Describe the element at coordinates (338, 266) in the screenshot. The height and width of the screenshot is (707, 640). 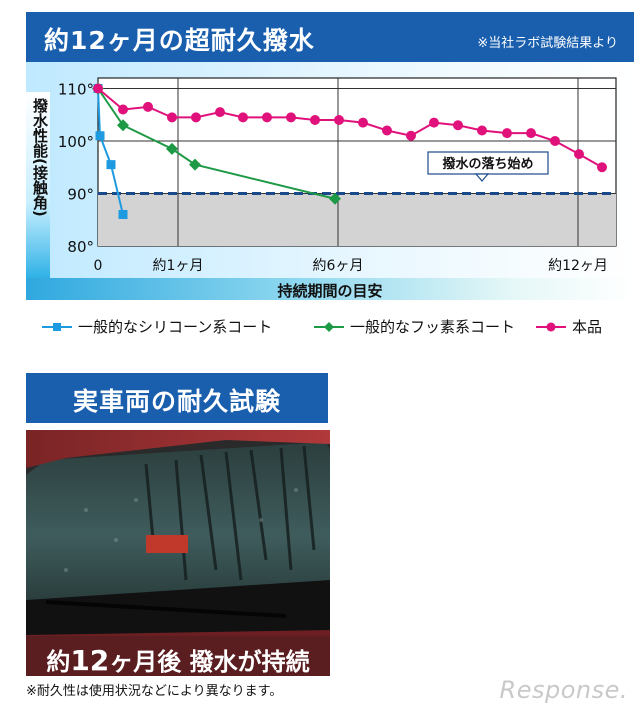
I see `x-tick-label: 約6ヶ月` at that location.